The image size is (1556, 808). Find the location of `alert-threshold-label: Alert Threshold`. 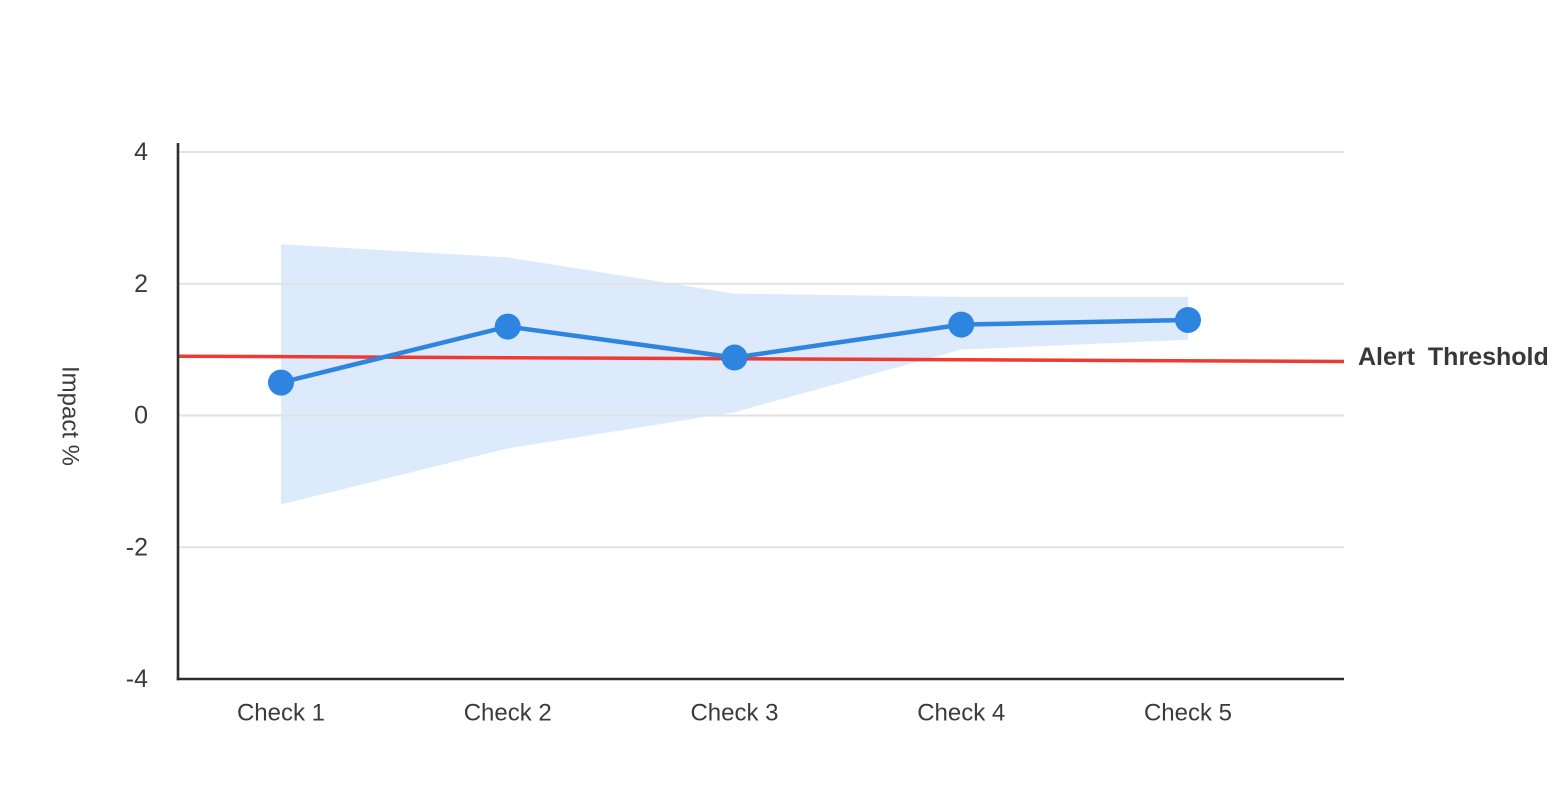

alert-threshold-label: Alert Threshold is located at coordinates (1453, 357).